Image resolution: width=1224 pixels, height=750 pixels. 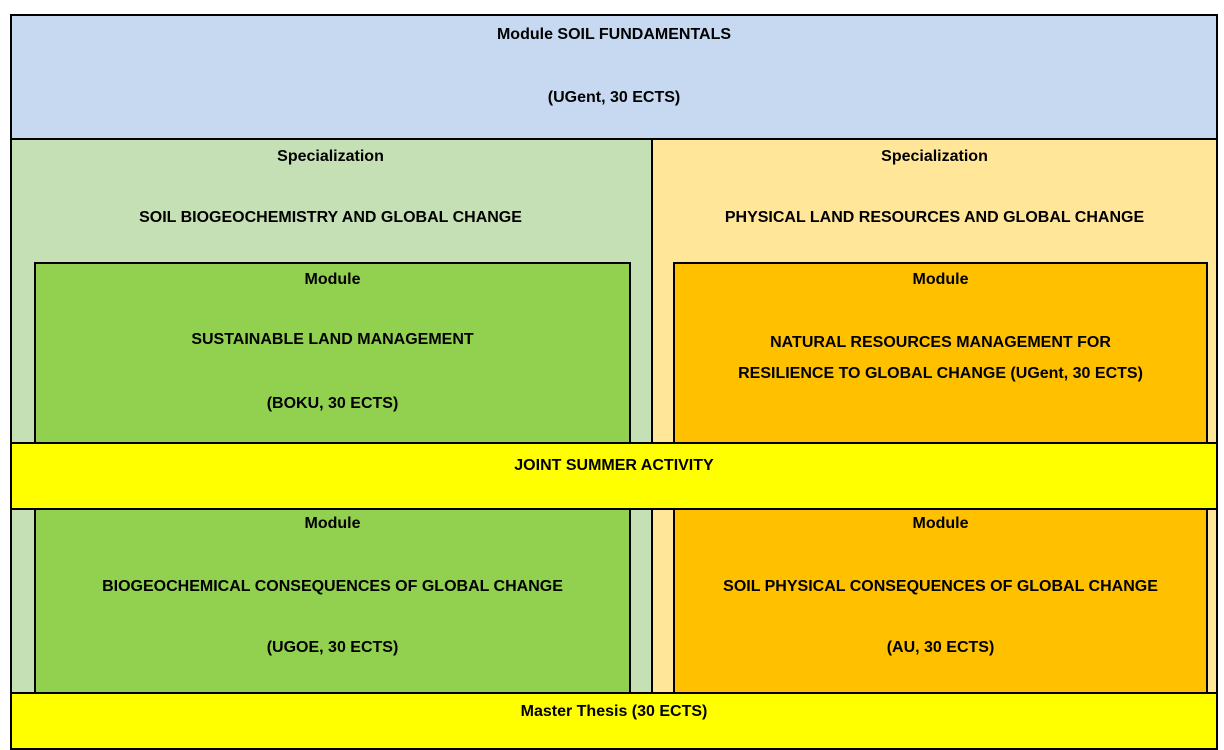 What do you see at coordinates (614, 711) in the screenshot?
I see `thesis-label: Master Thesis (30 ECTS)` at bounding box center [614, 711].